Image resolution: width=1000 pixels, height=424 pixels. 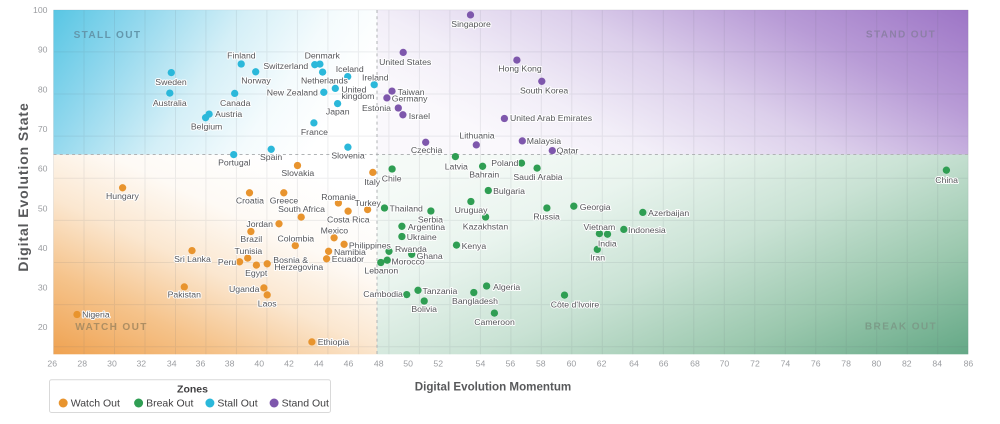 I want to click on svg-text: Indonesia, so click(x=647, y=230).